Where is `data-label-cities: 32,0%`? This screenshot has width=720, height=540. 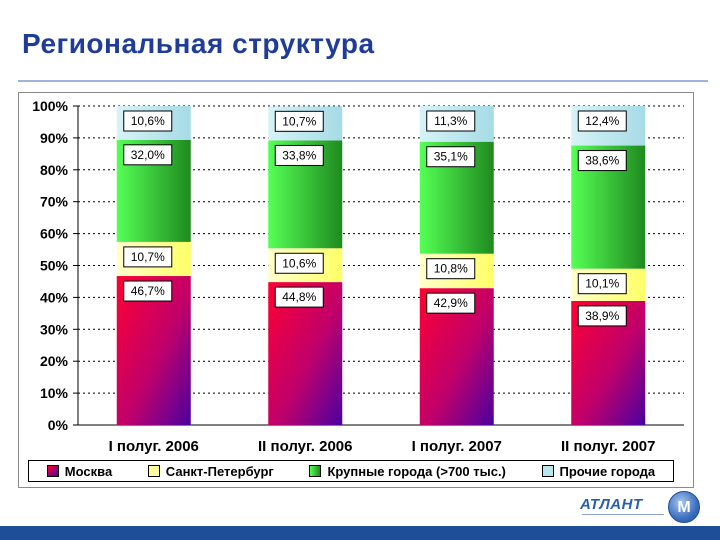
data-label-cities: 32,0% is located at coordinates (148, 155).